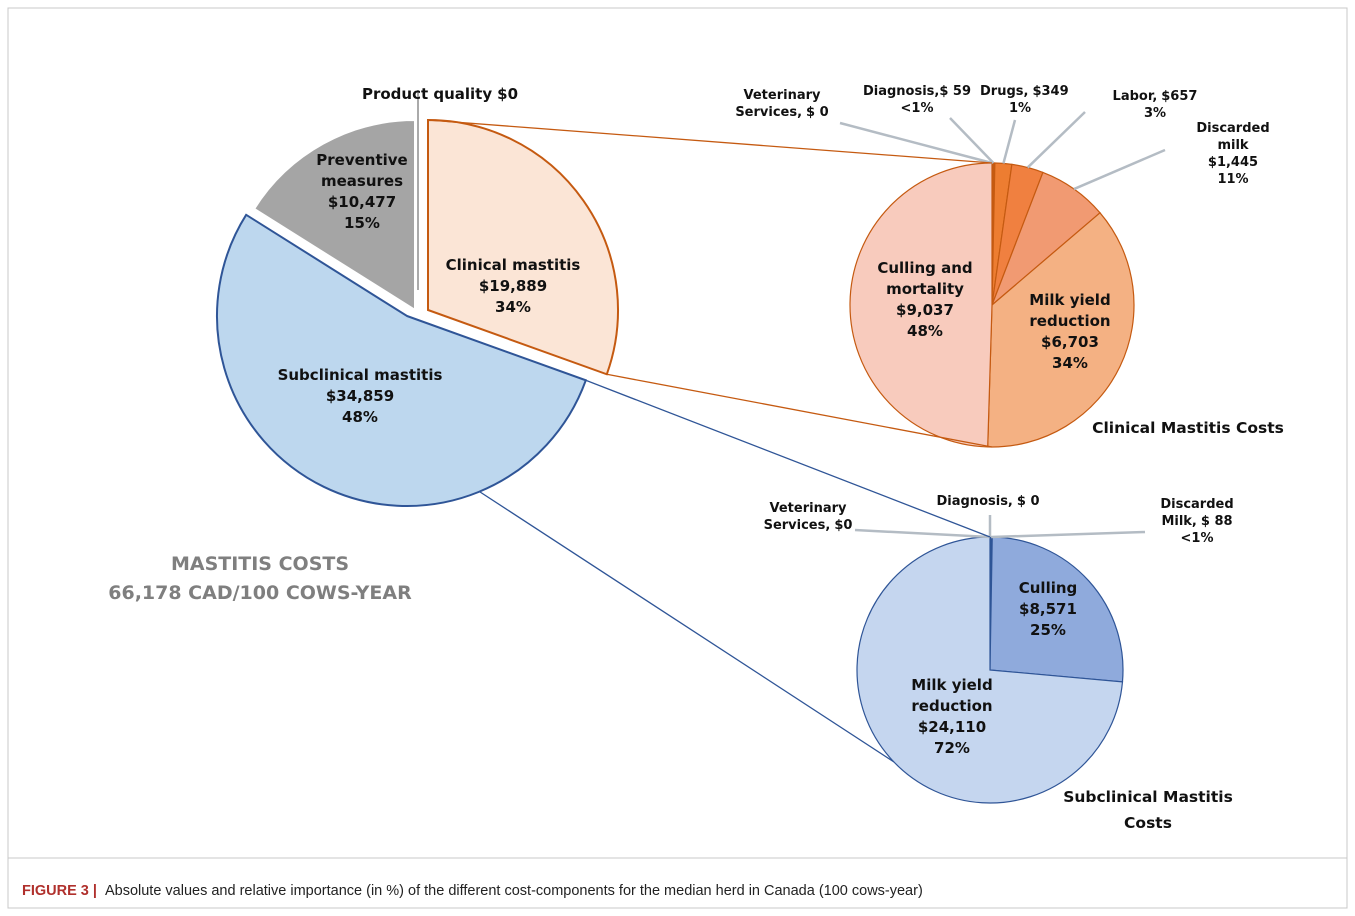 The image size is (1355, 916). Describe the element at coordinates (1179, 96) in the screenshot. I see `slice-value: $657` at that location.